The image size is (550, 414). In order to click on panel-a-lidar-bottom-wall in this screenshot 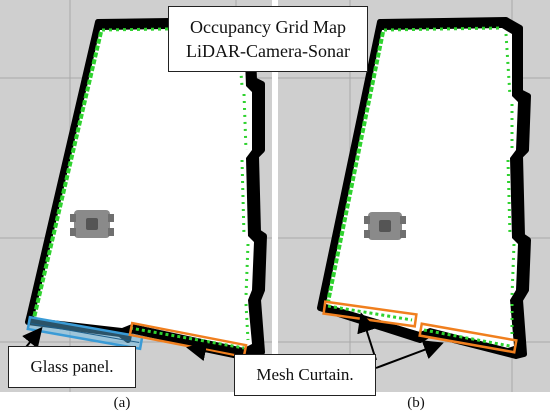, I will do `click(187, 338)`.